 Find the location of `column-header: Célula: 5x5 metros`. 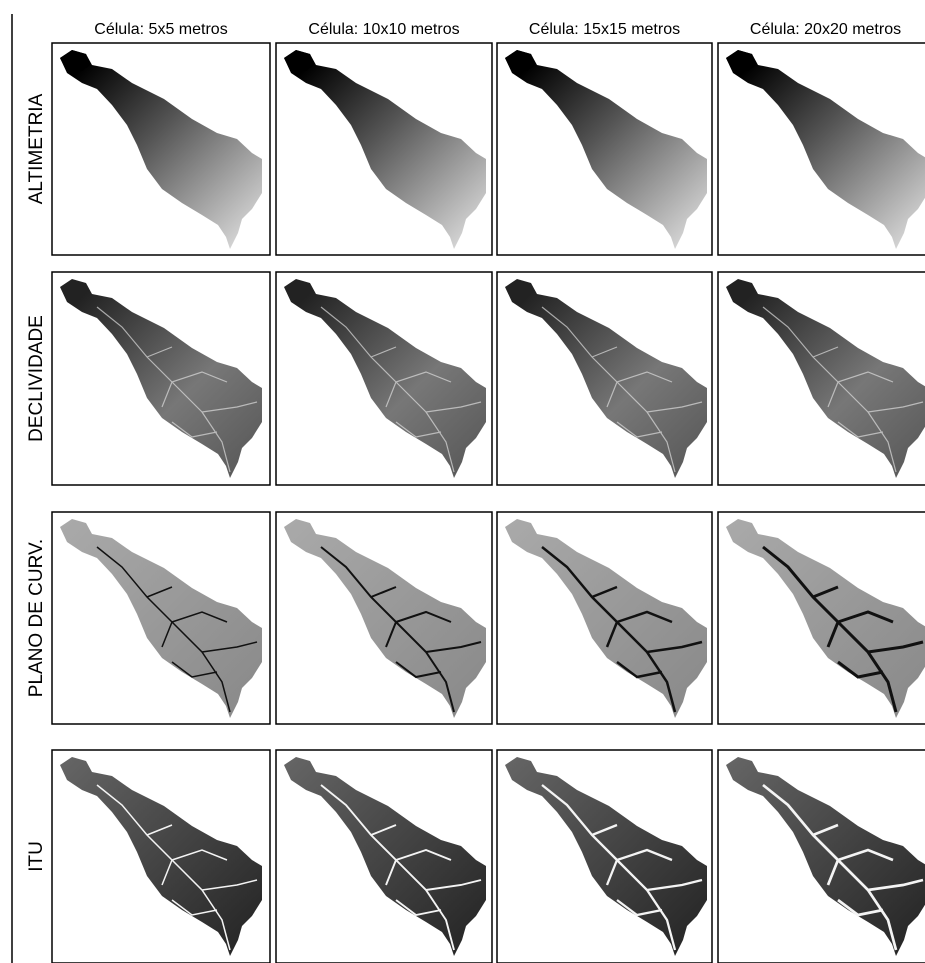

column-header: Célula: 5x5 metros is located at coordinates (160, 29).